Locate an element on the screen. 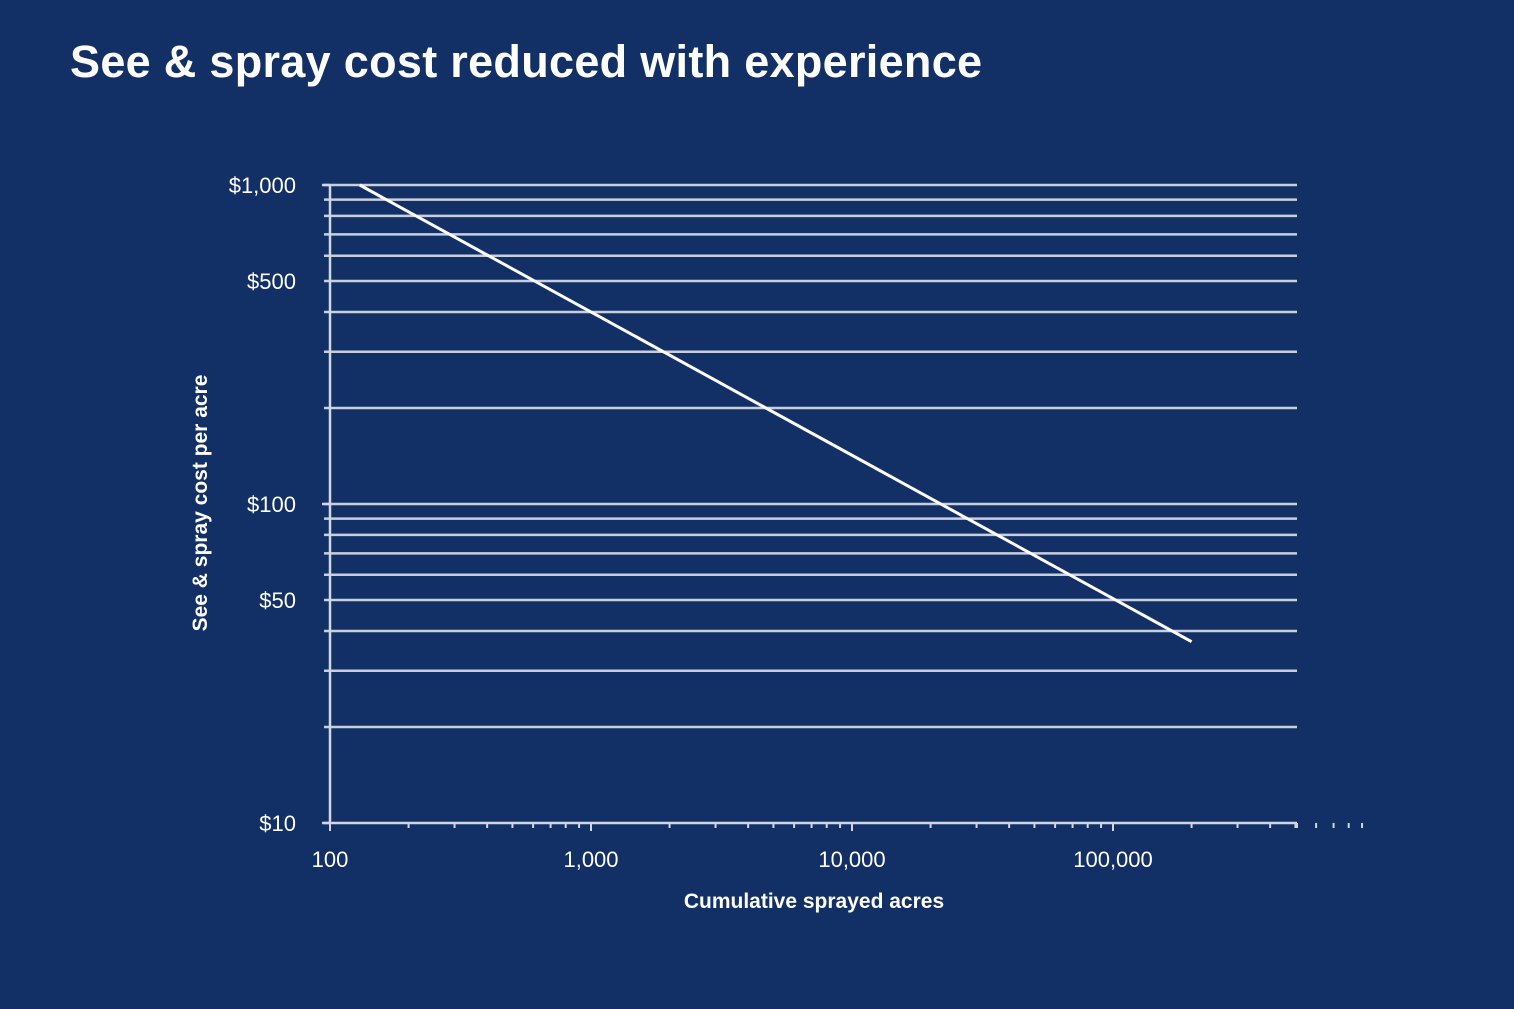 The image size is (1514, 1009). y-tick-labels: $10 $50 $100 $500 $1,000 is located at coordinates (262, 504).